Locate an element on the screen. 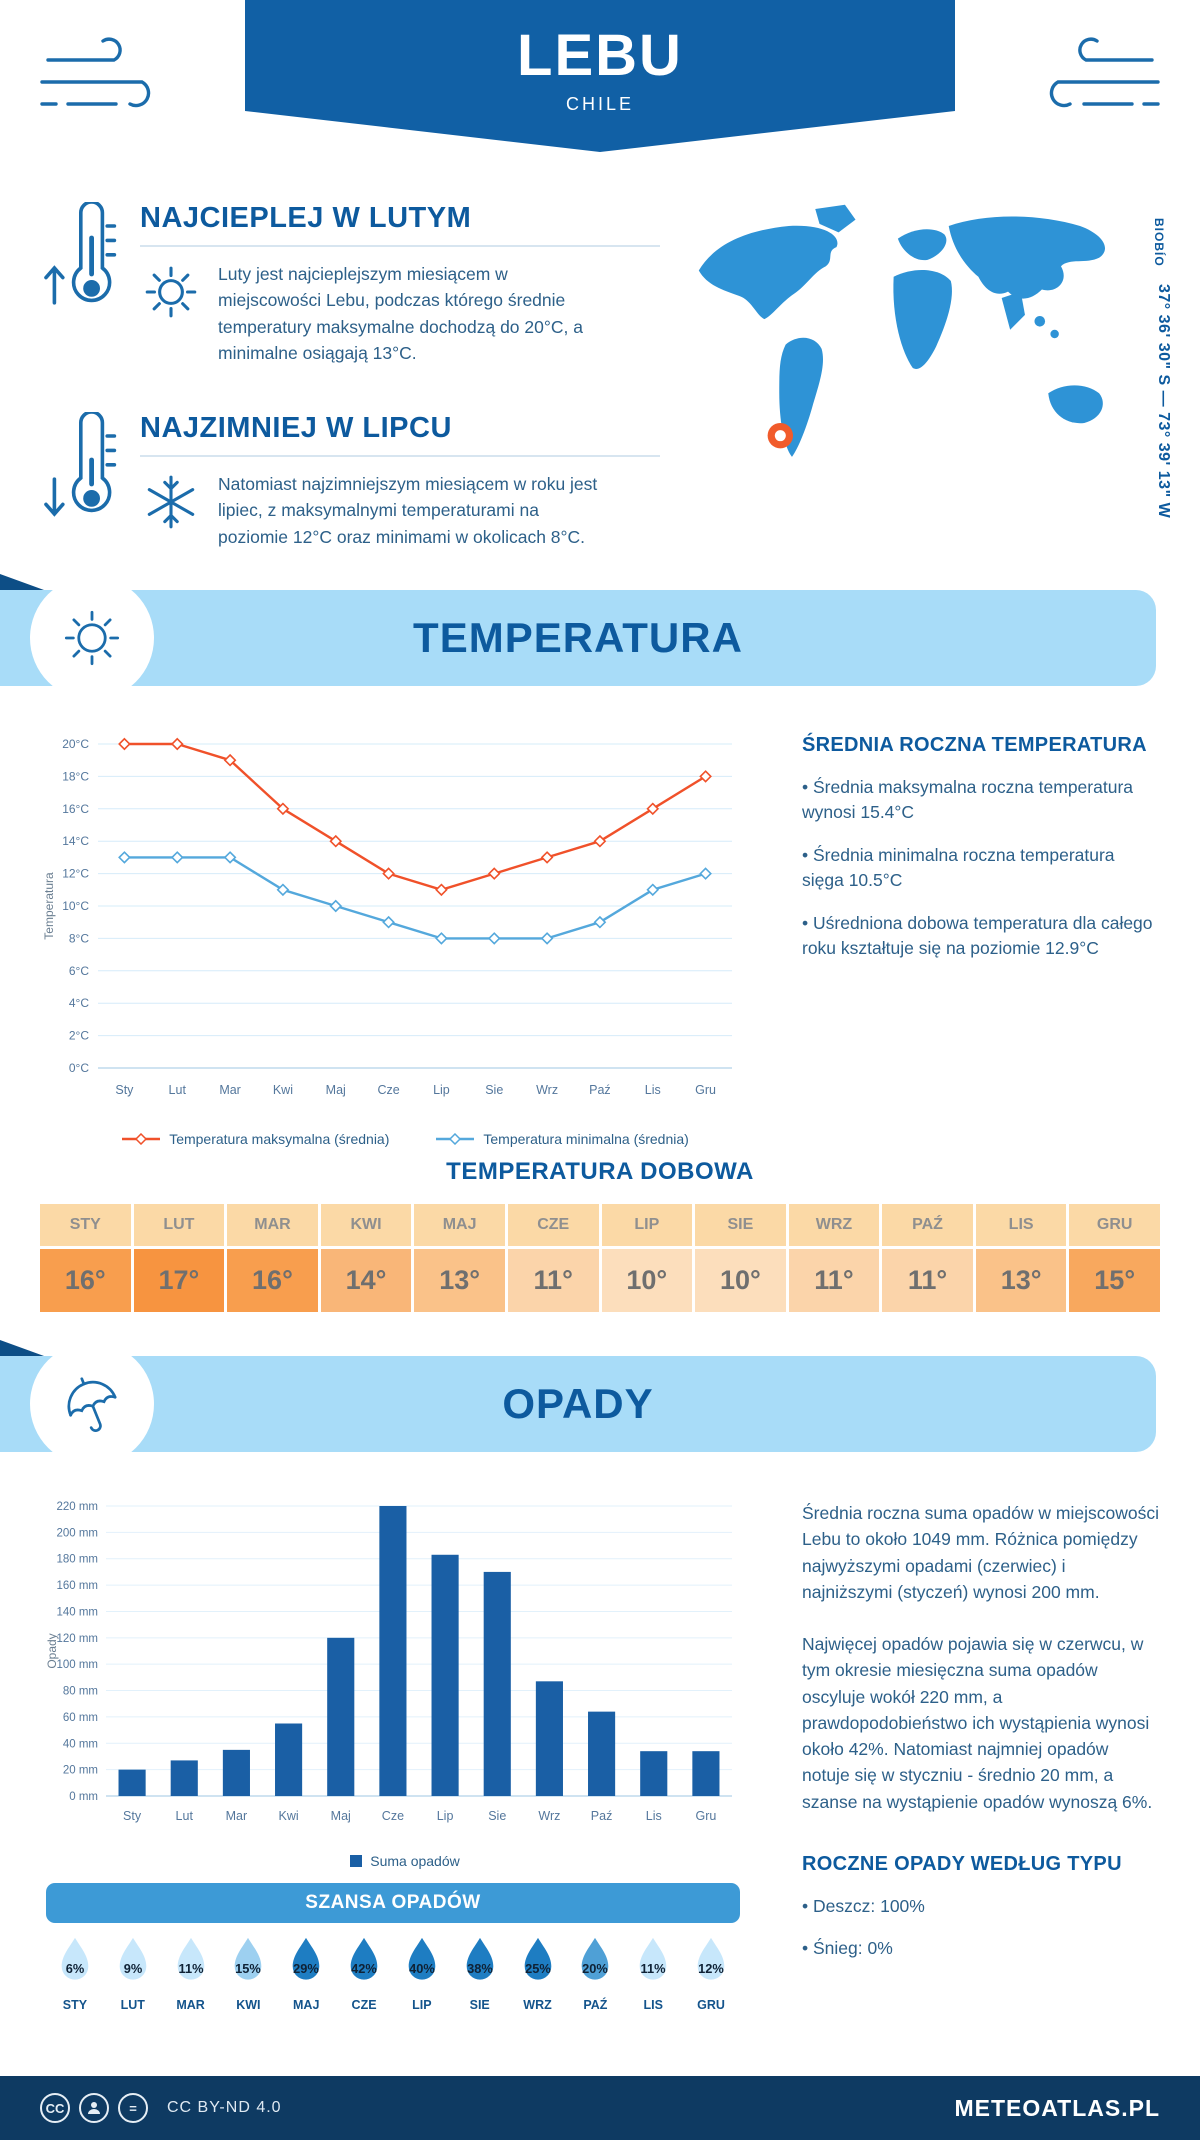 This screenshot has width=1200, height=2140. chance-drop-cell: 9% LUT is located at coordinates (133, 1973).